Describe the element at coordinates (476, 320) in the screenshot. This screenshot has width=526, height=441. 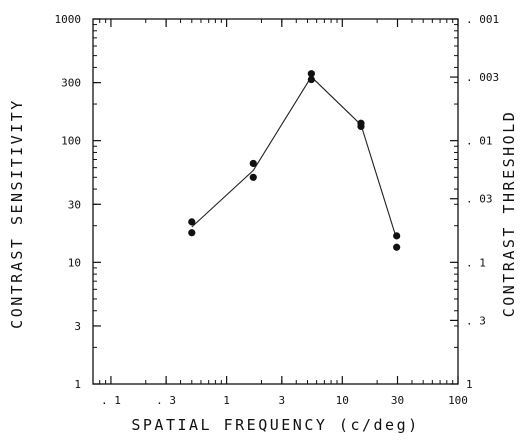
I see `right-y-tick-label: . 3` at that location.